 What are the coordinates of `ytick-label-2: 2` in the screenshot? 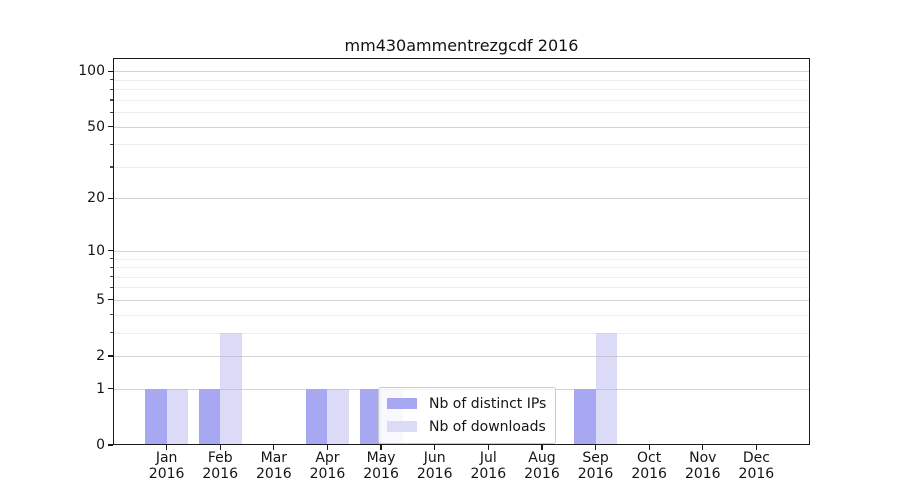 It's located at (100, 356).